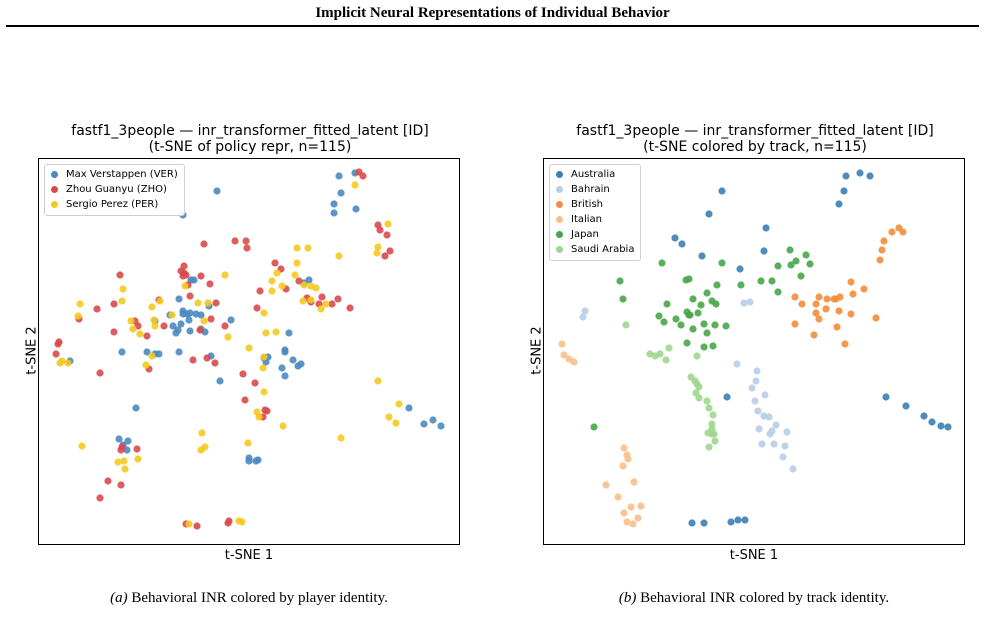 Image resolution: width=985 pixels, height=625 pixels. I want to click on panel-b-legend-item: Bahrain, so click(595, 189).